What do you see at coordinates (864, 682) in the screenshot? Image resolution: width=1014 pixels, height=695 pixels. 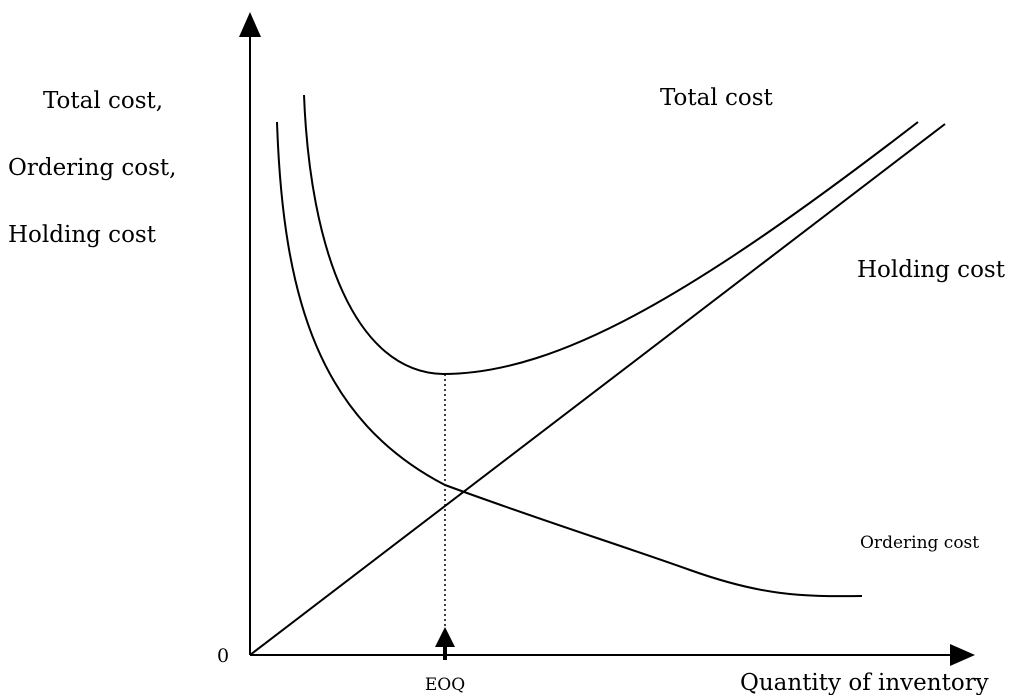 I see `x-axis-label: Quantity of inventory` at bounding box center [864, 682].